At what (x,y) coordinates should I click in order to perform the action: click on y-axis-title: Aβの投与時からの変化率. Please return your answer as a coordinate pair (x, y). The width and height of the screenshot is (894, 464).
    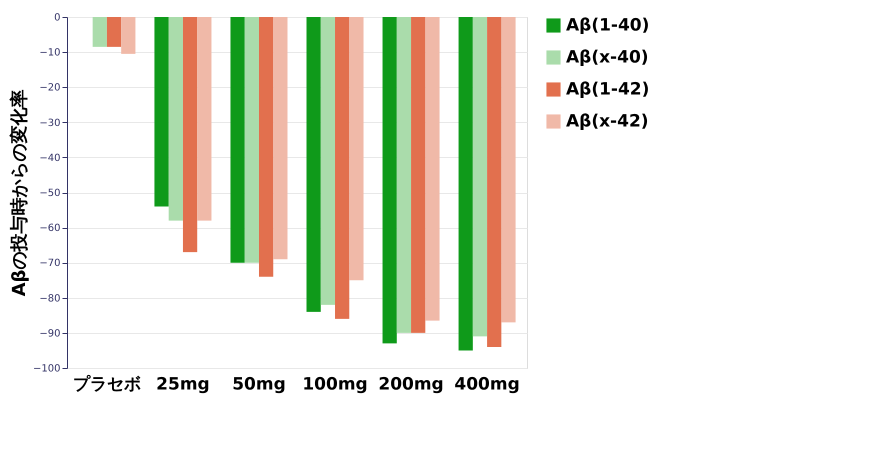
    Looking at the image, I should click on (19, 193).